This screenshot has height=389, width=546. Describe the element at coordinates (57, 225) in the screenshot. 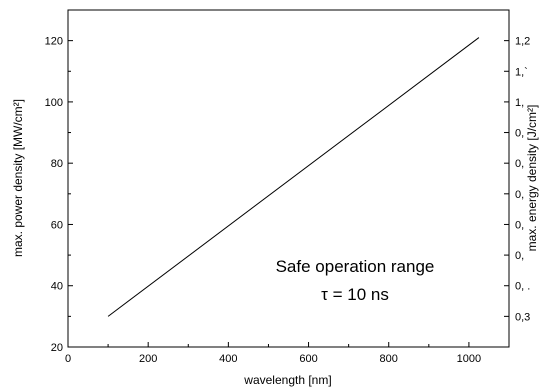

I see `y-tick-label: 60` at that location.